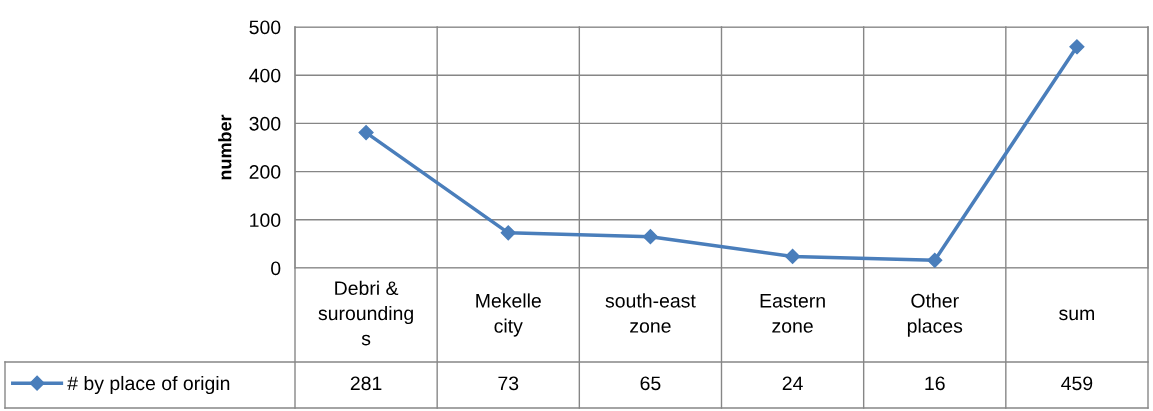  What do you see at coordinates (1077, 383) in the screenshot?
I see `data-label: 459` at bounding box center [1077, 383].